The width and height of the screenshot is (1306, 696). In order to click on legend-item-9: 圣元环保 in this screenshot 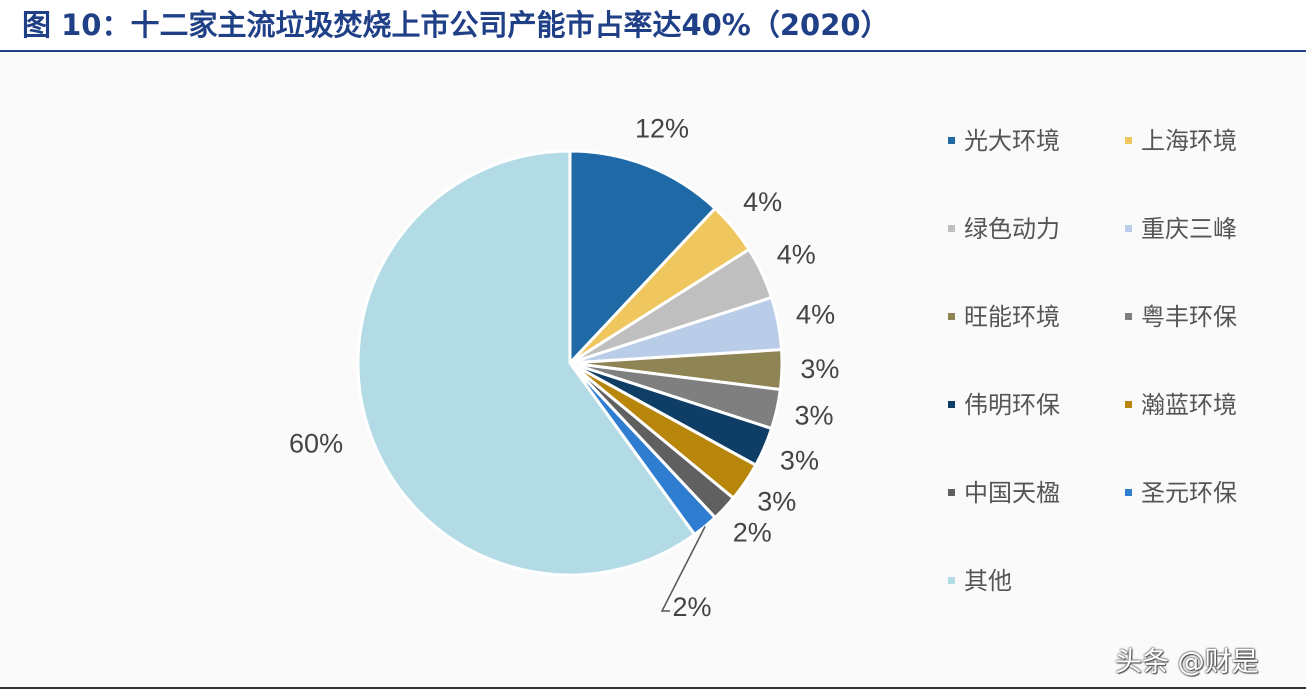, I will do `click(1181, 493)`.